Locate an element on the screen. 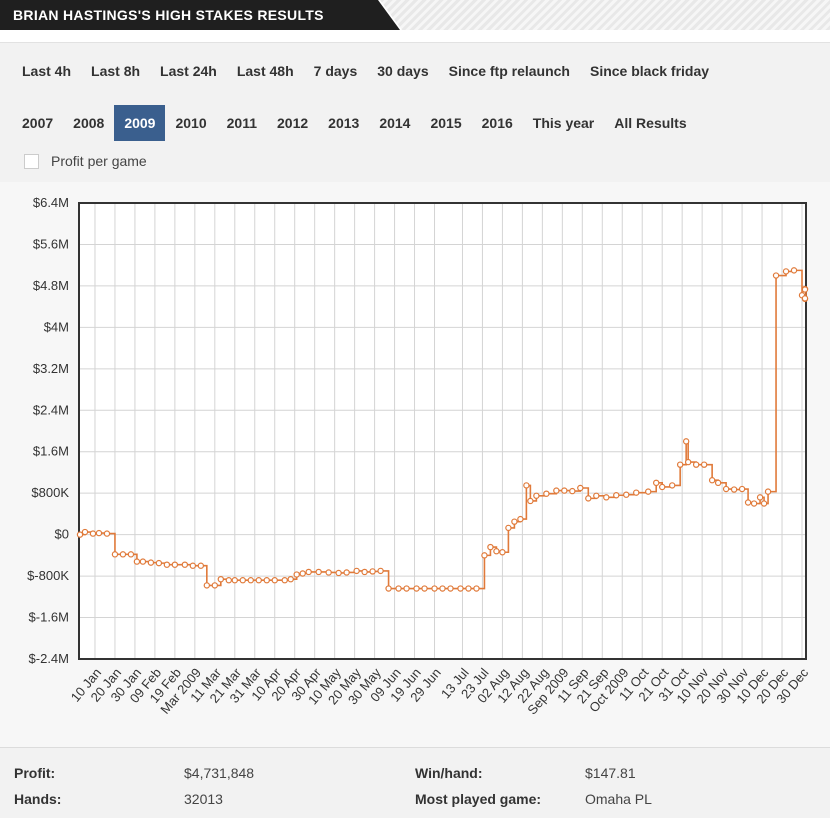  y-tick-label: $4M is located at coordinates (56, 326).